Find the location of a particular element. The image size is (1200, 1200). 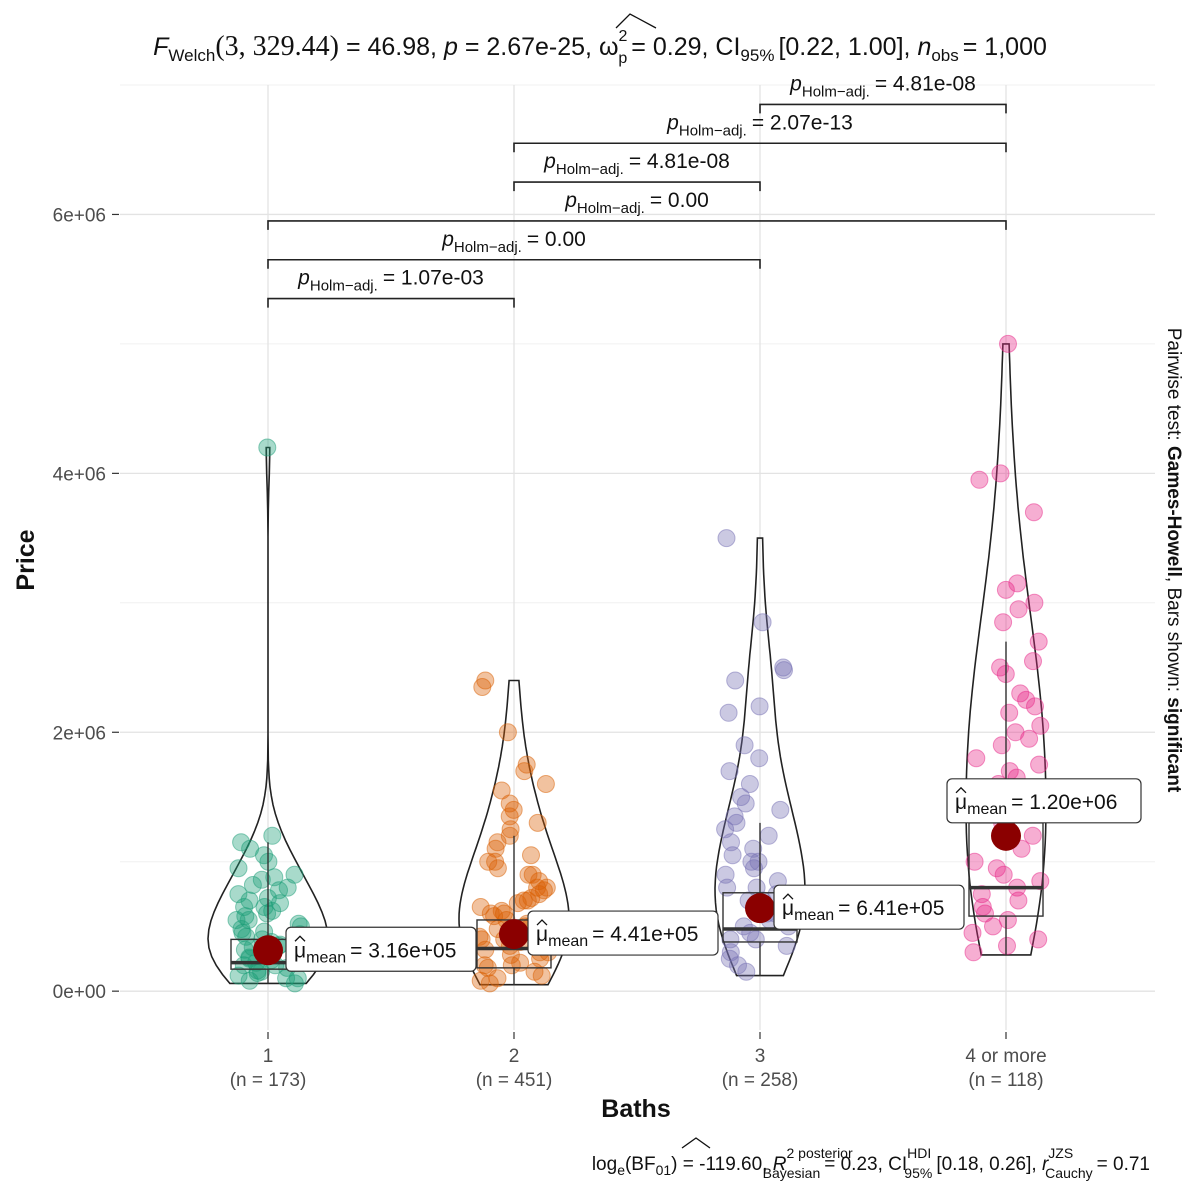

x-tick-n-label: (n = 118) is located at coordinates (1005, 1080).